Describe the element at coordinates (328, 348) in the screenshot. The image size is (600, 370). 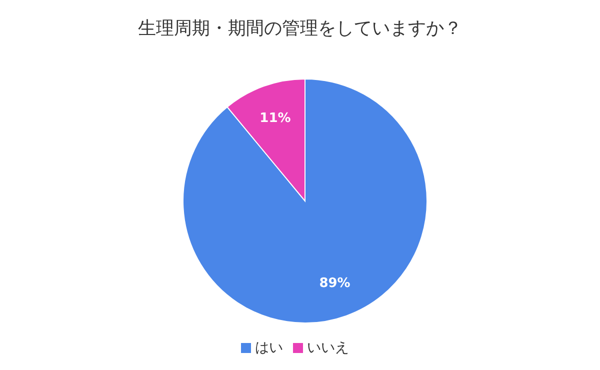
I see `legend-label: いいえ` at that location.